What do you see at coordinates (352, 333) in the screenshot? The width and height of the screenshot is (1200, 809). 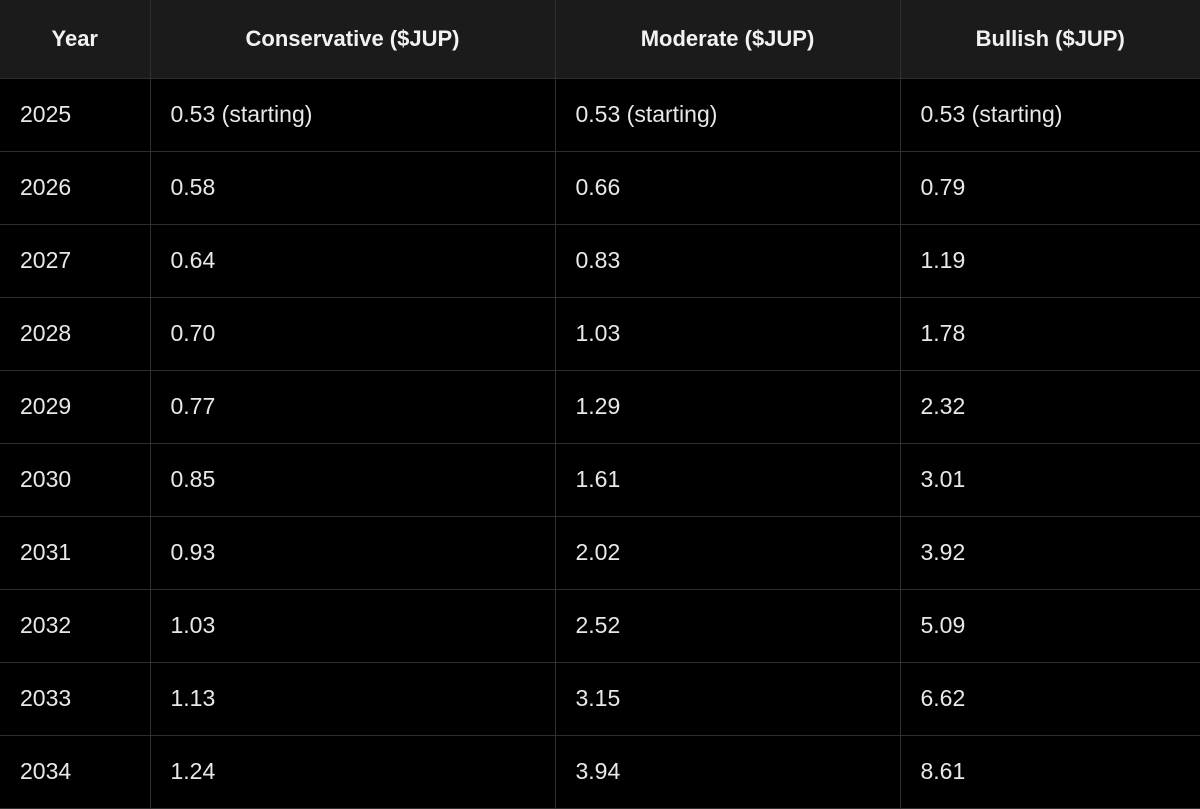 I see `cell-conservative: 0.70` at bounding box center [352, 333].